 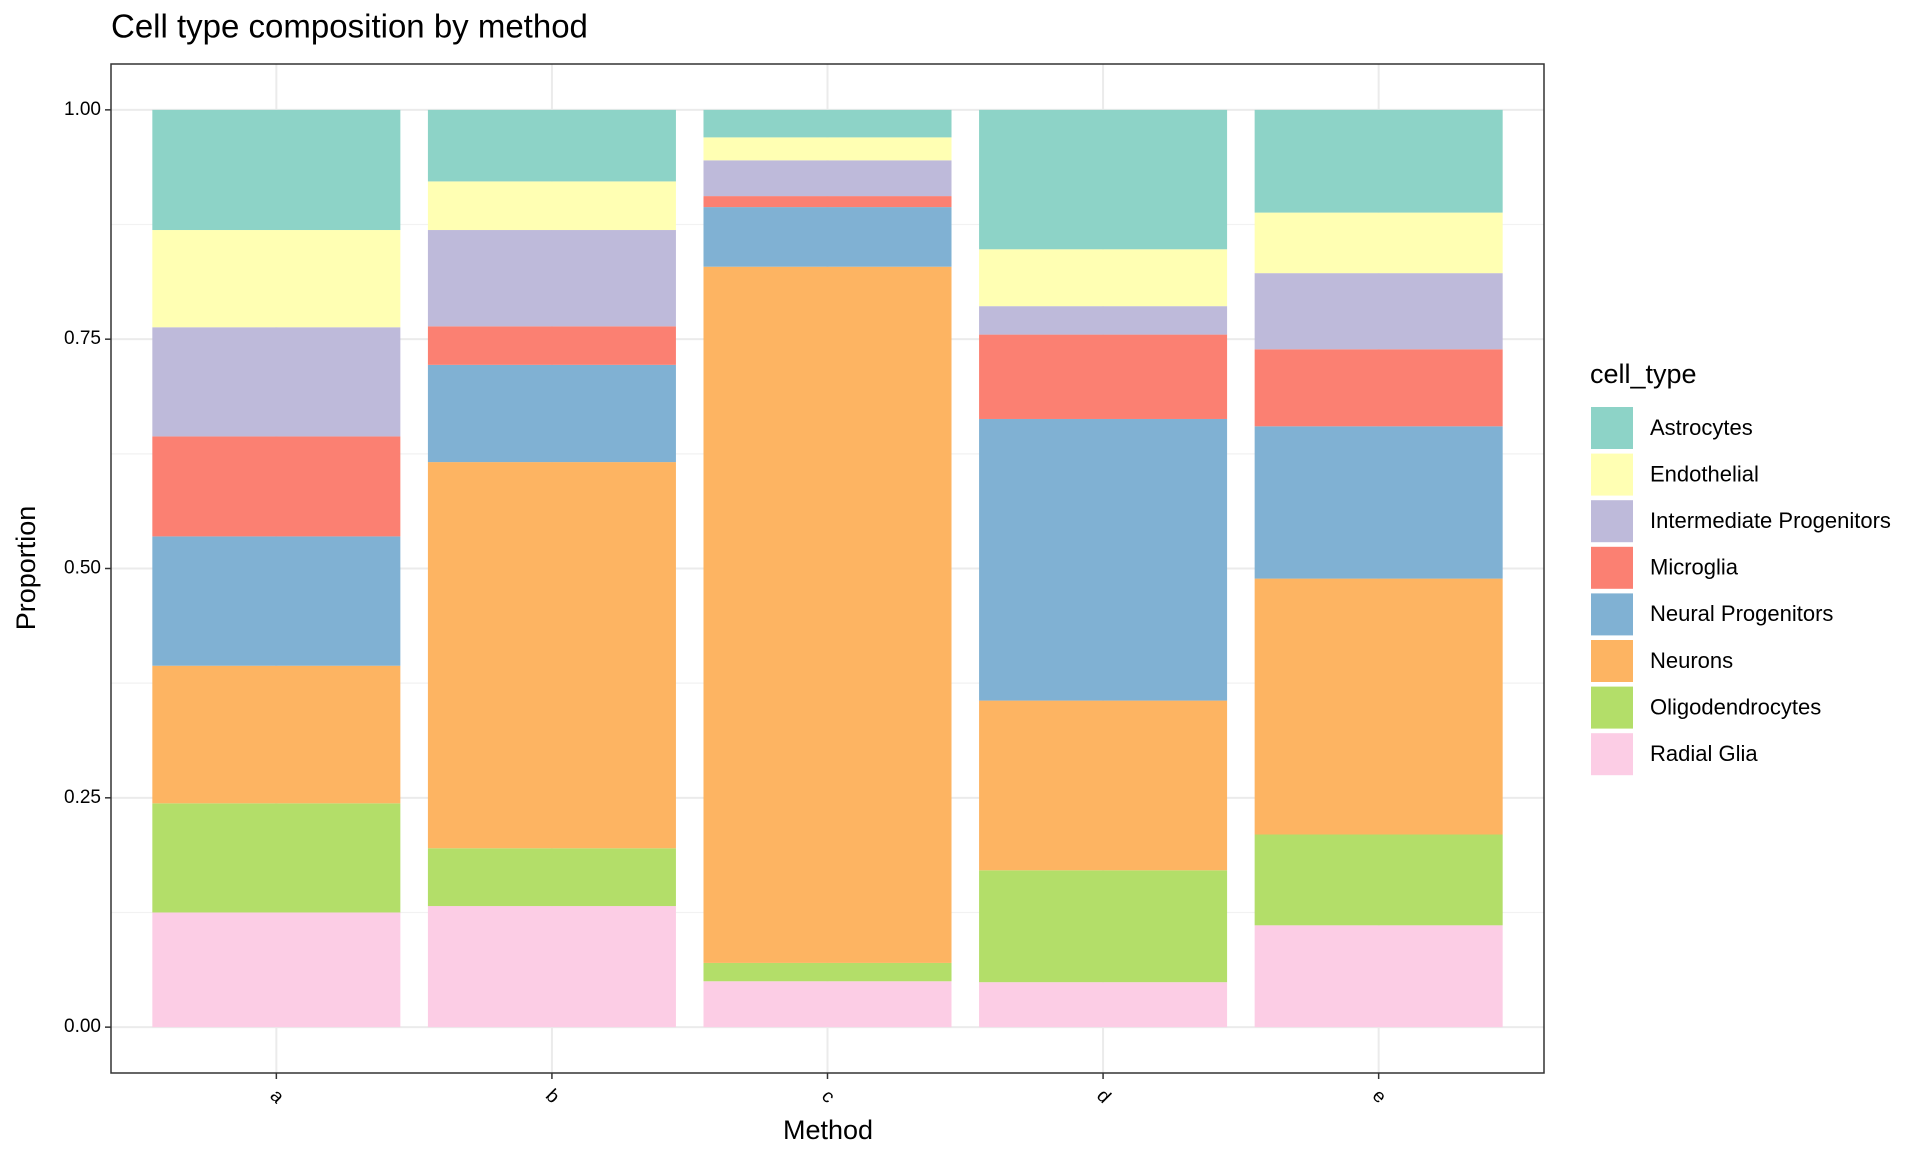 What do you see at coordinates (82, 109) in the screenshot?
I see `y-tick-label: 1.00` at bounding box center [82, 109].